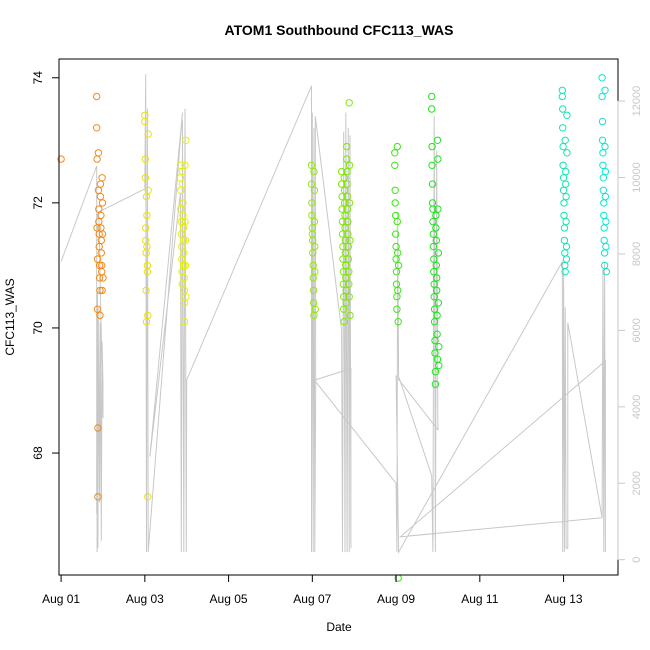 The width and height of the screenshot is (650, 650). I want to click on chart-title: ATOM1 Southbound CFC113_WAS, so click(339, 30).